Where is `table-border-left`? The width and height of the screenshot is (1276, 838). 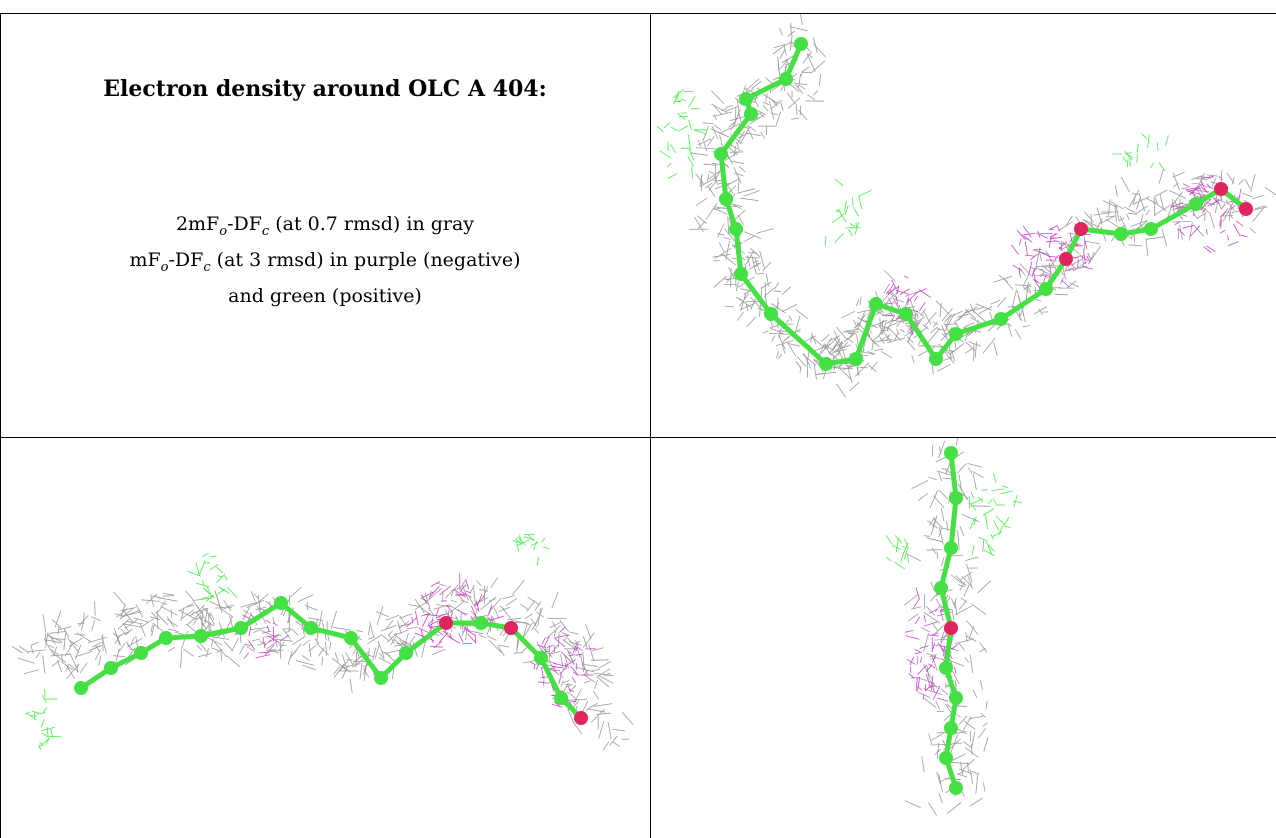 table-border-left is located at coordinates (0, 425).